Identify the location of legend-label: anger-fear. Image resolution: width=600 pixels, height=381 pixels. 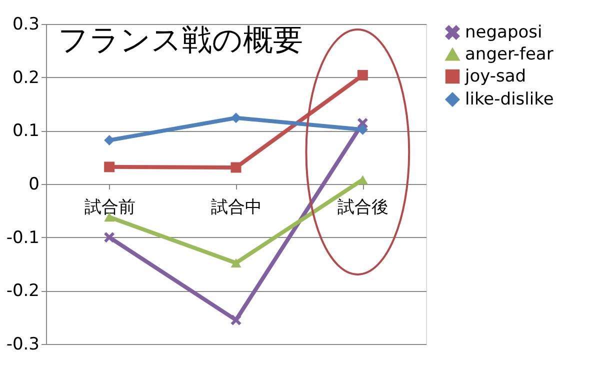
(509, 54).